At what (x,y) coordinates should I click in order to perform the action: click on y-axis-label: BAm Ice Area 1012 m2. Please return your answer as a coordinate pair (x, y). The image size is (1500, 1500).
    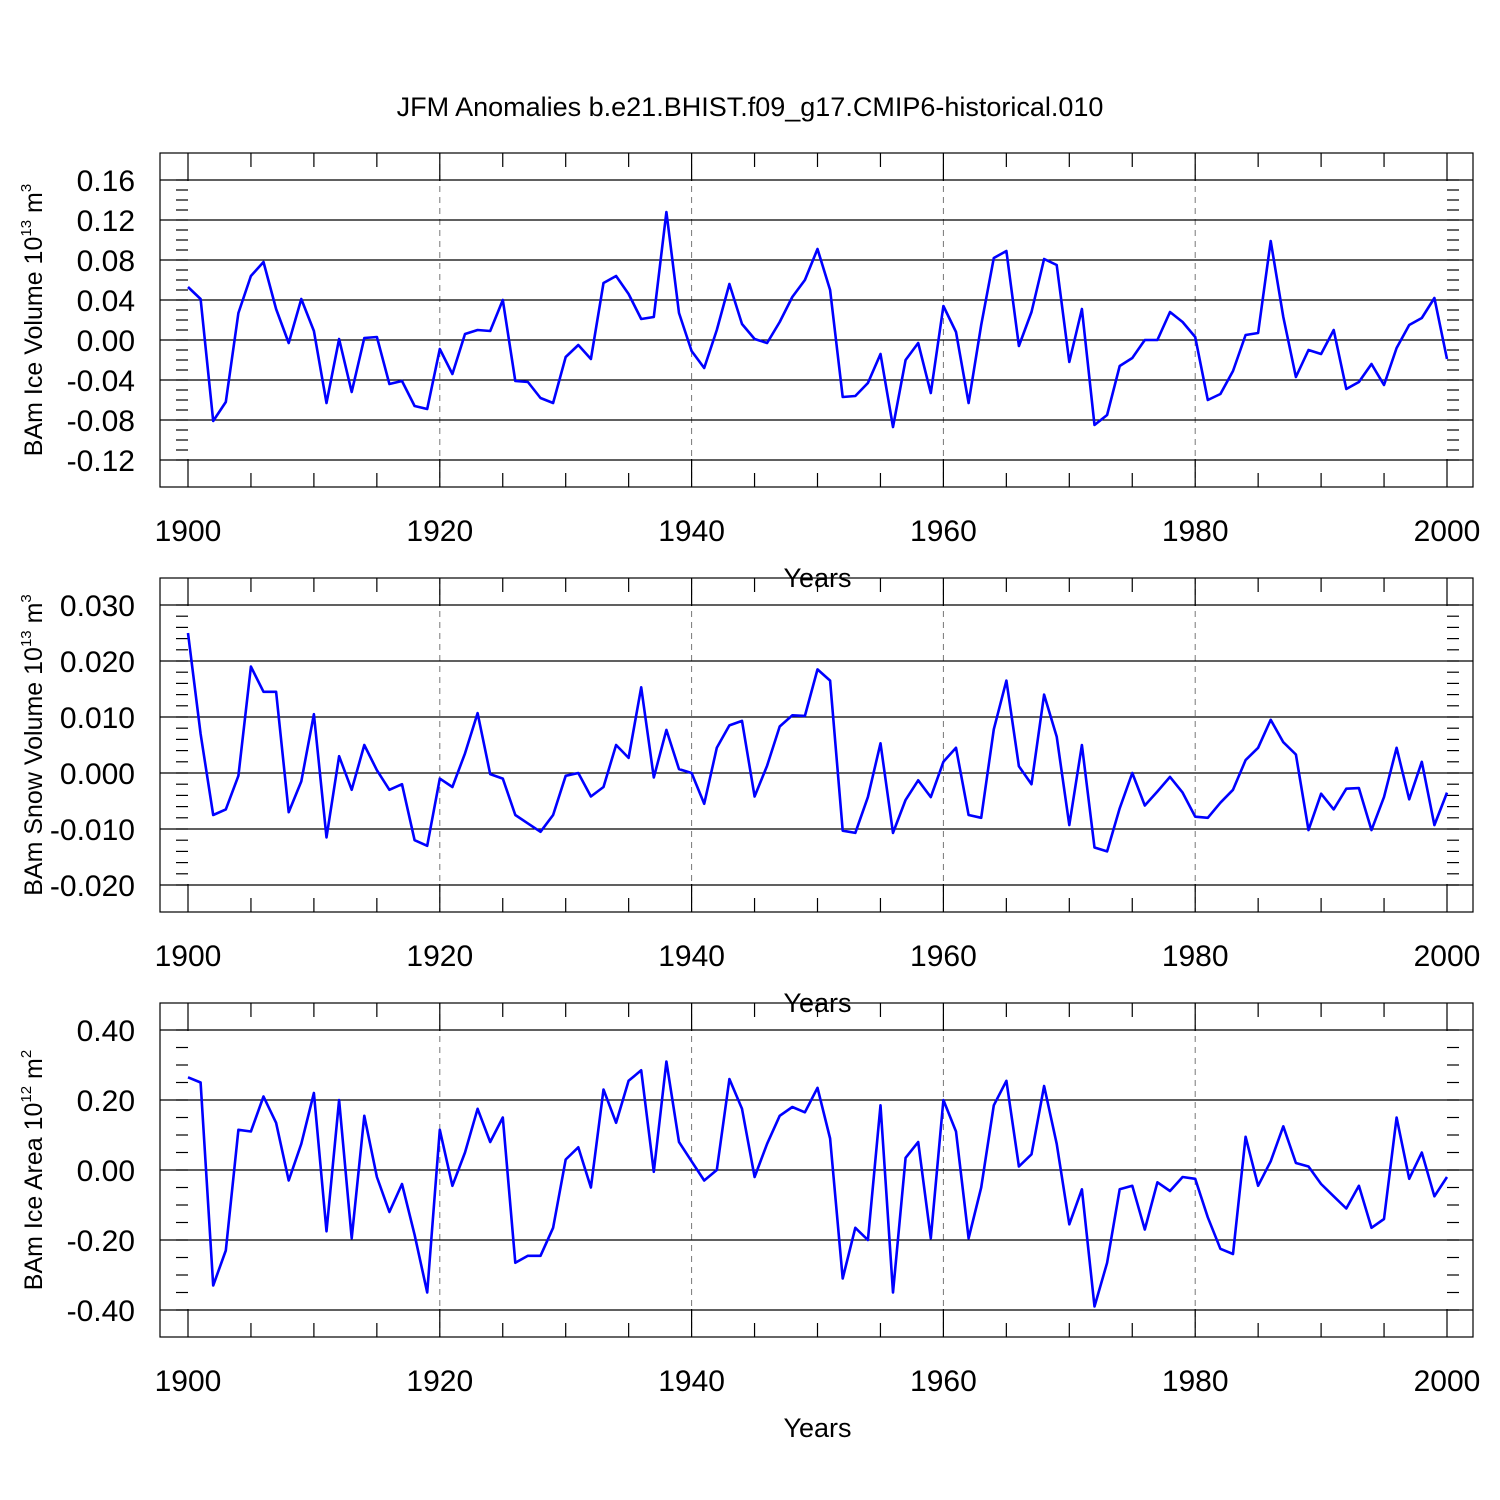
    Looking at the image, I should click on (33, 1170).